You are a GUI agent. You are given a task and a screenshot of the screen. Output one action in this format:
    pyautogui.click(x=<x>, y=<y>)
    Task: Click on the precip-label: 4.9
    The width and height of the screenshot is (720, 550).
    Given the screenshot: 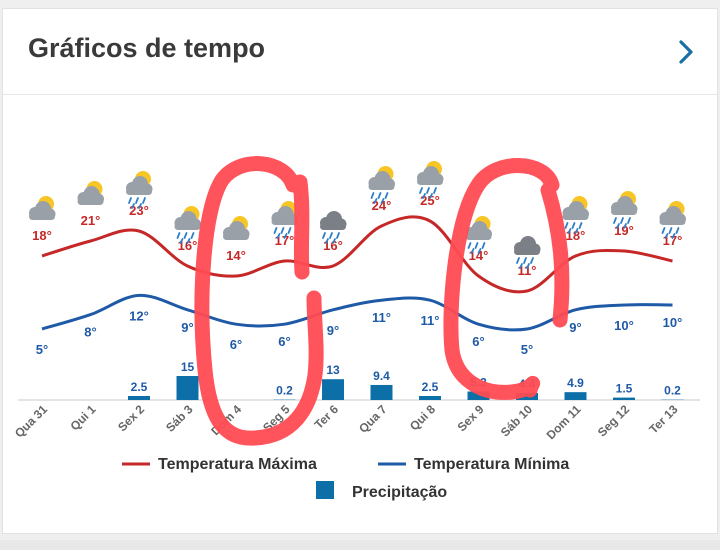 What is the action you would take?
    pyautogui.click(x=575, y=383)
    